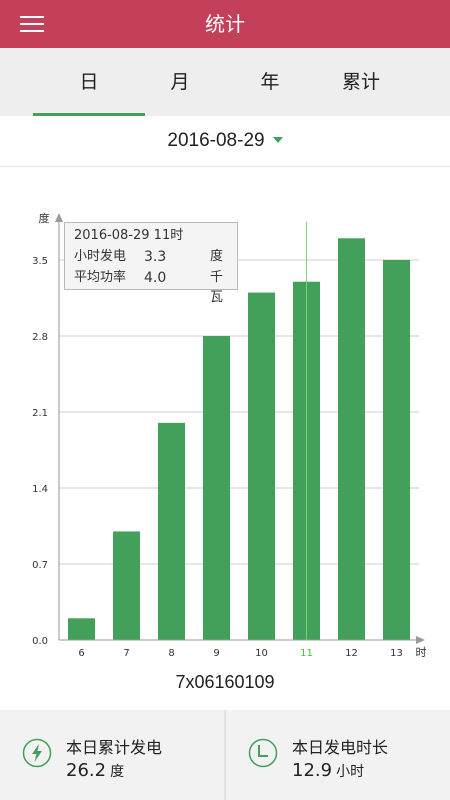 This screenshot has height=800, width=450. What do you see at coordinates (37, 753) in the screenshot?
I see `lightning-icon` at bounding box center [37, 753].